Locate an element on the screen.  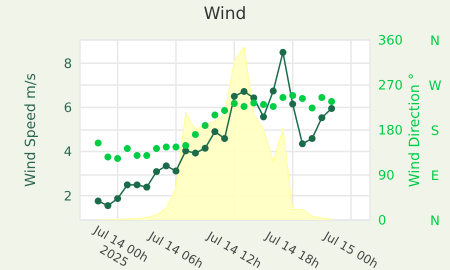
y-tick-label: 2 is located at coordinates (68, 196).